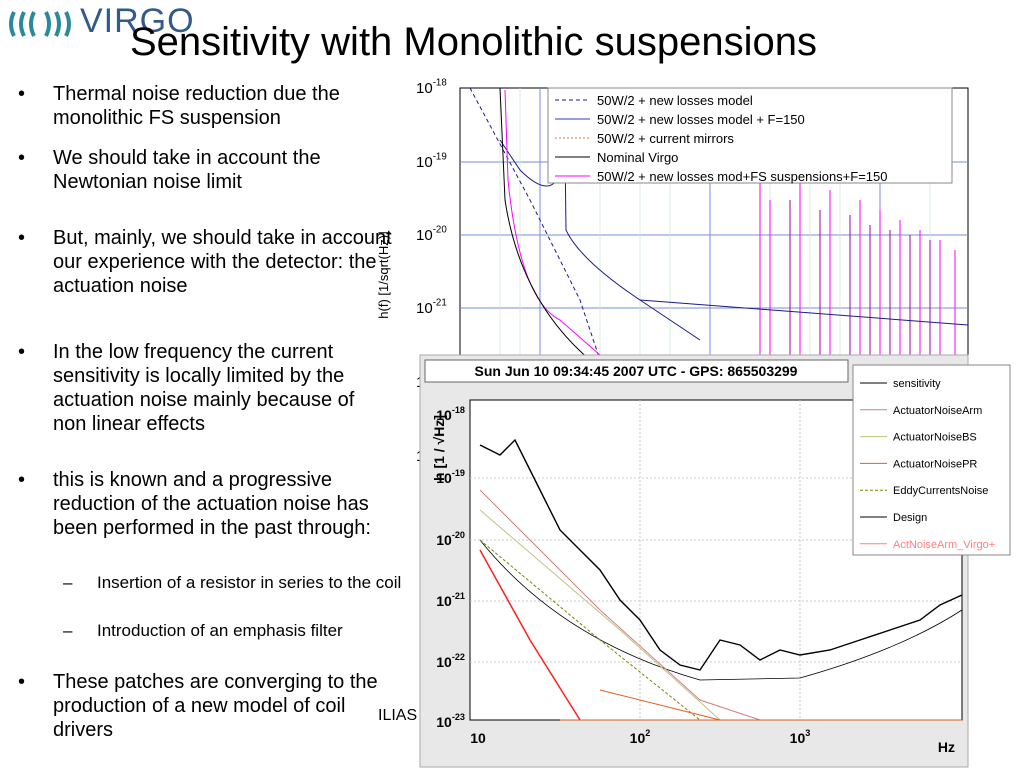 The image size is (1024, 768). I want to click on x-tick-label: 10³, so click(800, 737).